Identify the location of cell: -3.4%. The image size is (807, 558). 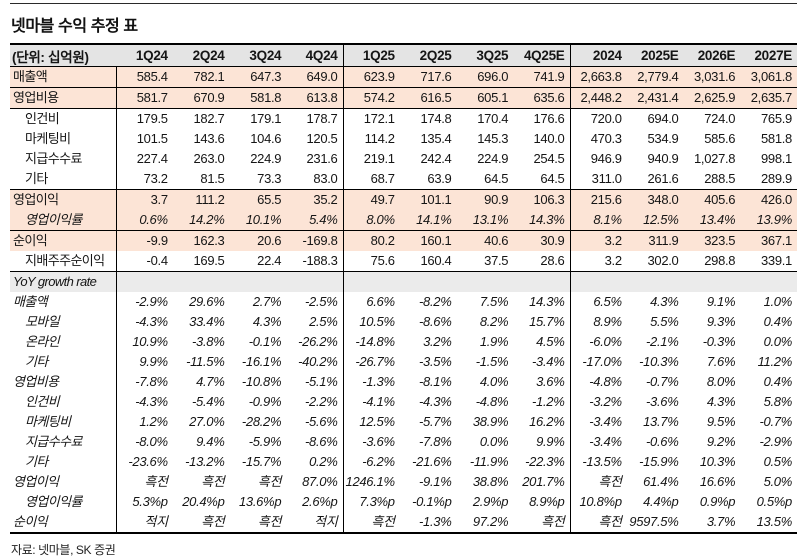
(598, 442).